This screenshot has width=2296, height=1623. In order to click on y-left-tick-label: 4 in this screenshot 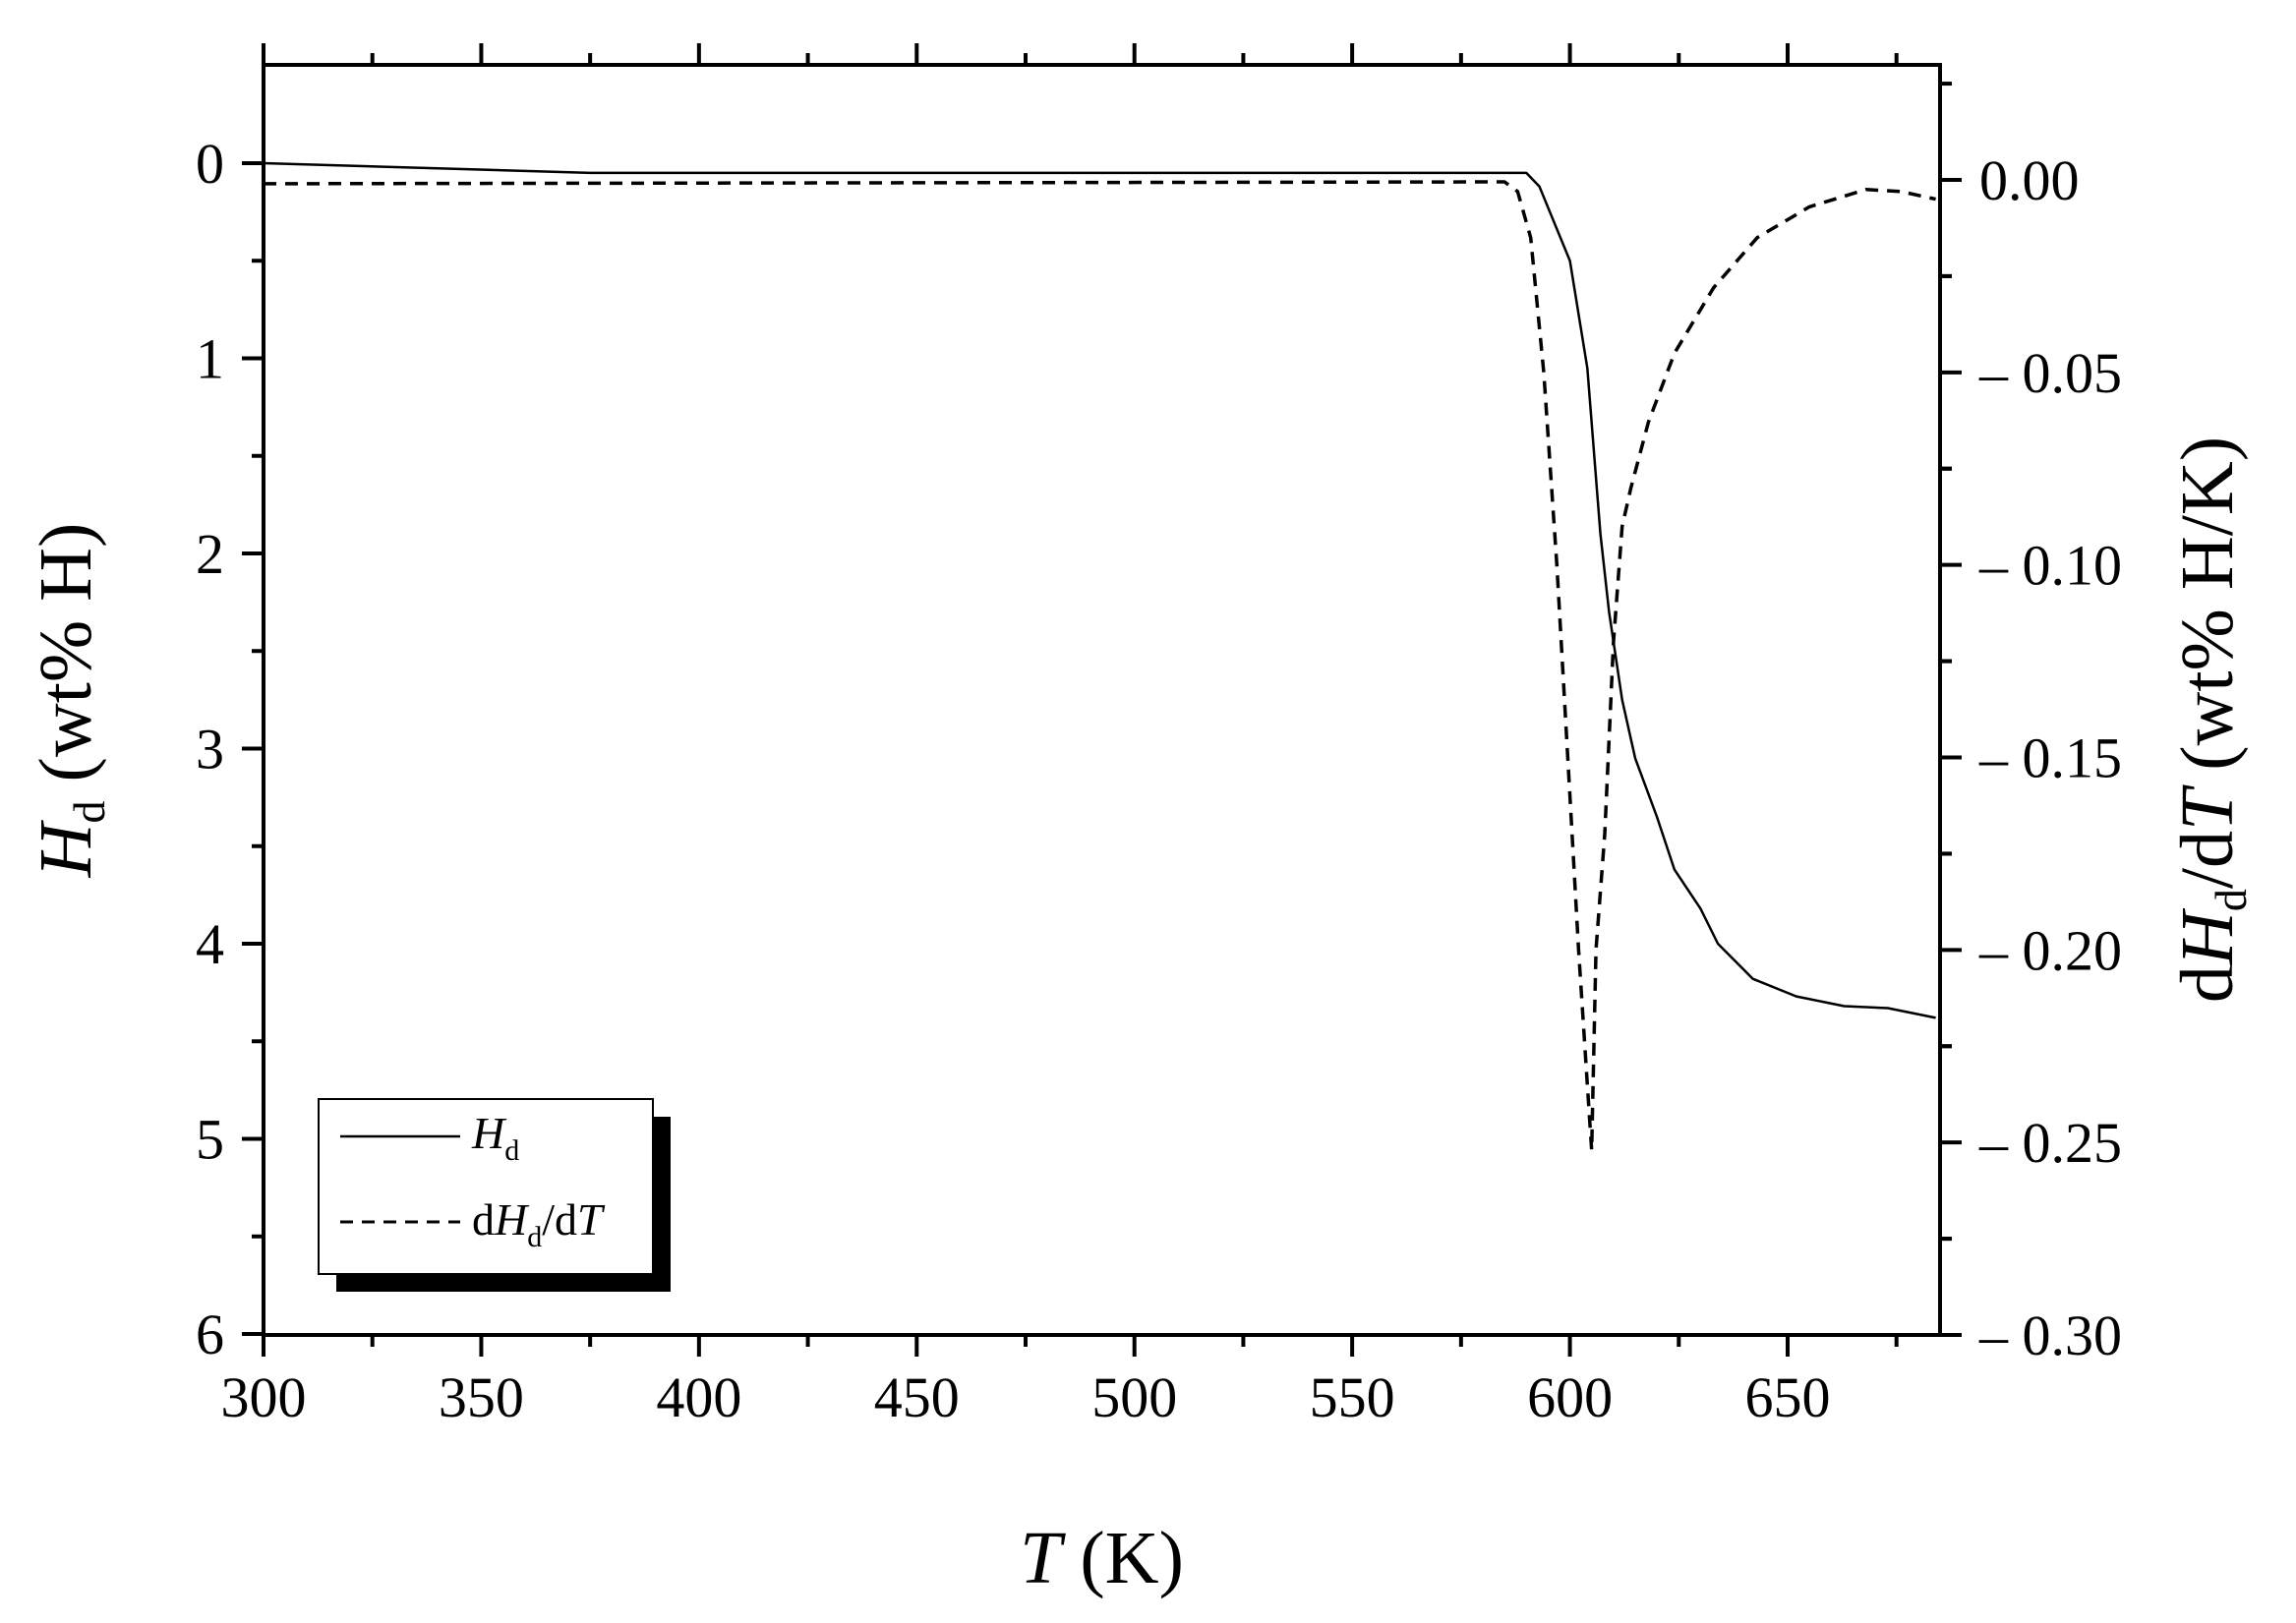, I will do `click(210, 944)`.